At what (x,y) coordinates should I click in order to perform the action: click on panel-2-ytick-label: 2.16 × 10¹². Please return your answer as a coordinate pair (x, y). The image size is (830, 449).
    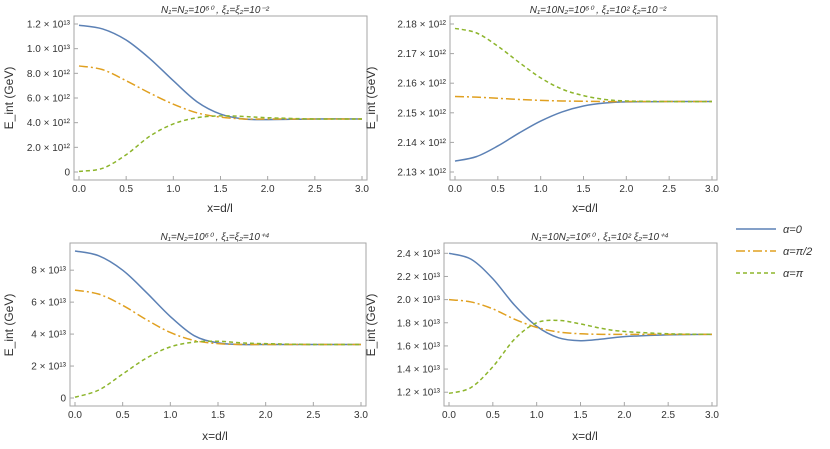
    Looking at the image, I should click on (421, 84).